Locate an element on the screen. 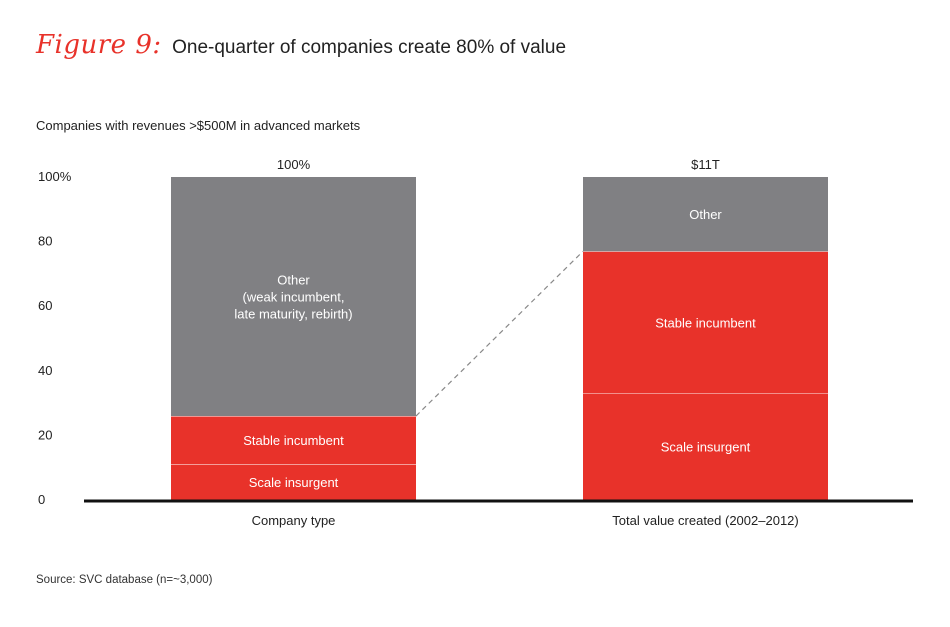 The width and height of the screenshot is (950, 627). segment-label: late maturity, rebirth) is located at coordinates (293, 314).